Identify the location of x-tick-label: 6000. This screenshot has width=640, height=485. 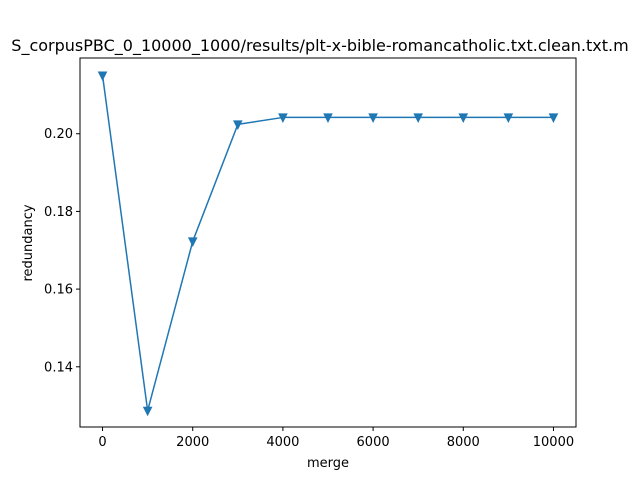
(373, 442).